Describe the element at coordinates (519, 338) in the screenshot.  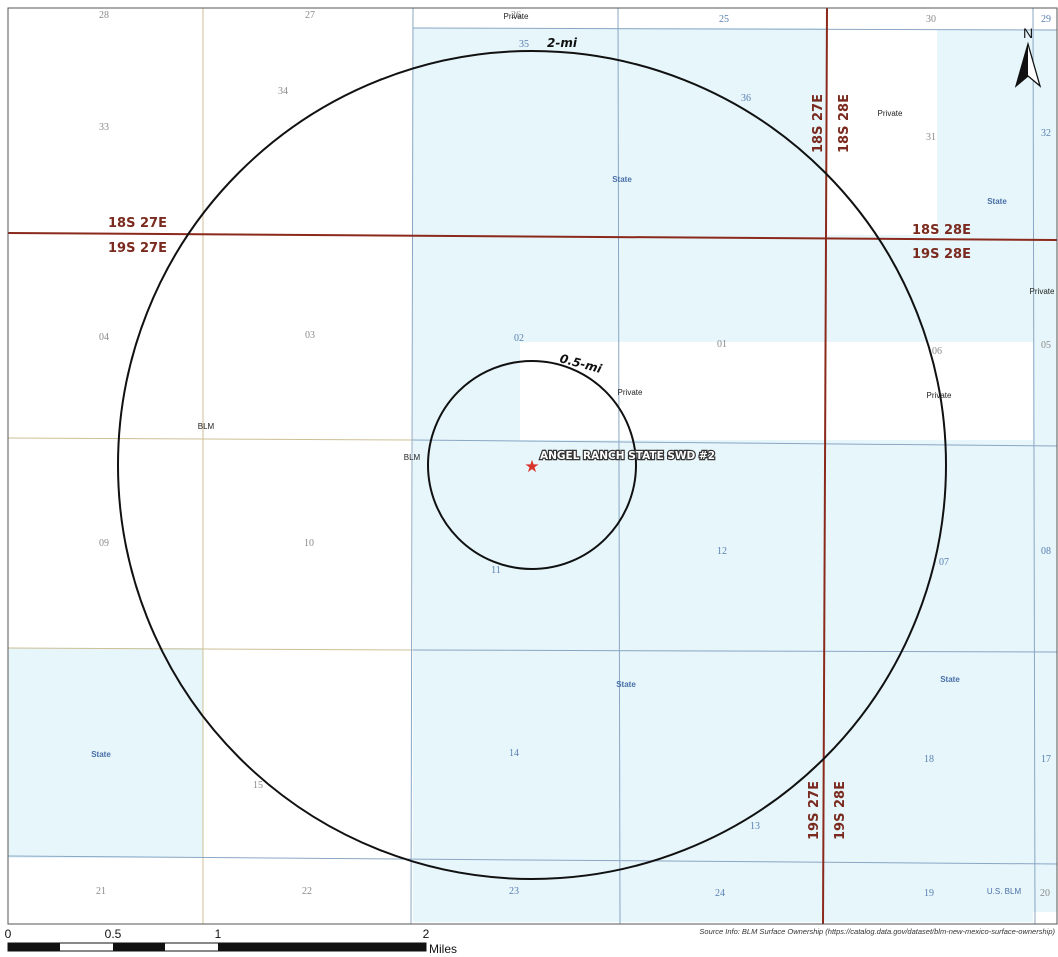
I see `section-label: 02` at that location.